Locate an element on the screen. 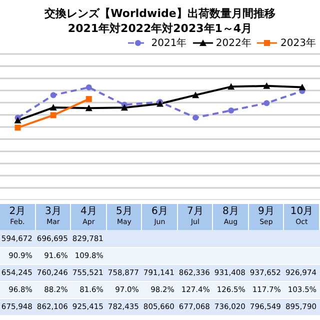 The image size is (320, 320). chart-title: 交換レンズ【Worldwide】出荷数量月間推移 is located at coordinates (160, 13).